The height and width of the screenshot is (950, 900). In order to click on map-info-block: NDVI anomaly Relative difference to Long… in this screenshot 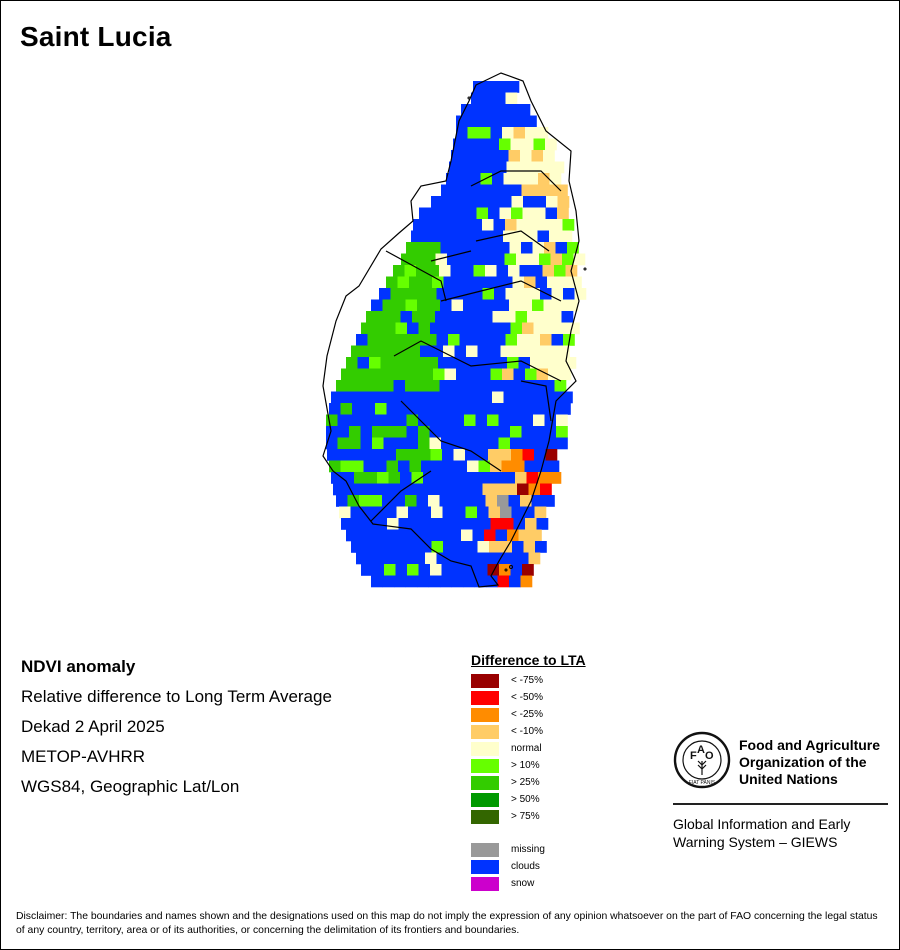, I will do `click(176, 732)`.